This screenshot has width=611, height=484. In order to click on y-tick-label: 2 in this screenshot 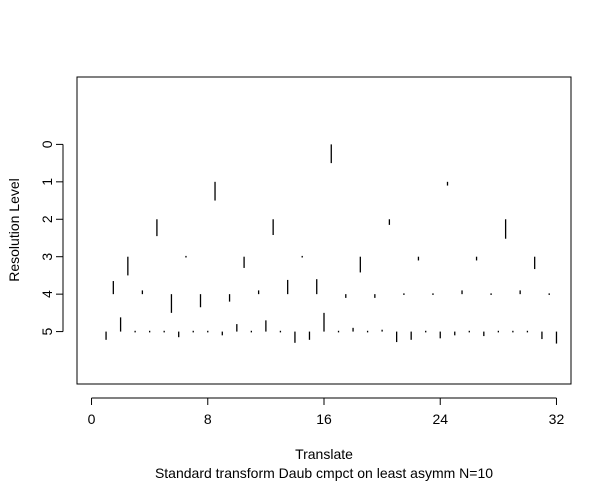, I will do `click(47, 219)`.